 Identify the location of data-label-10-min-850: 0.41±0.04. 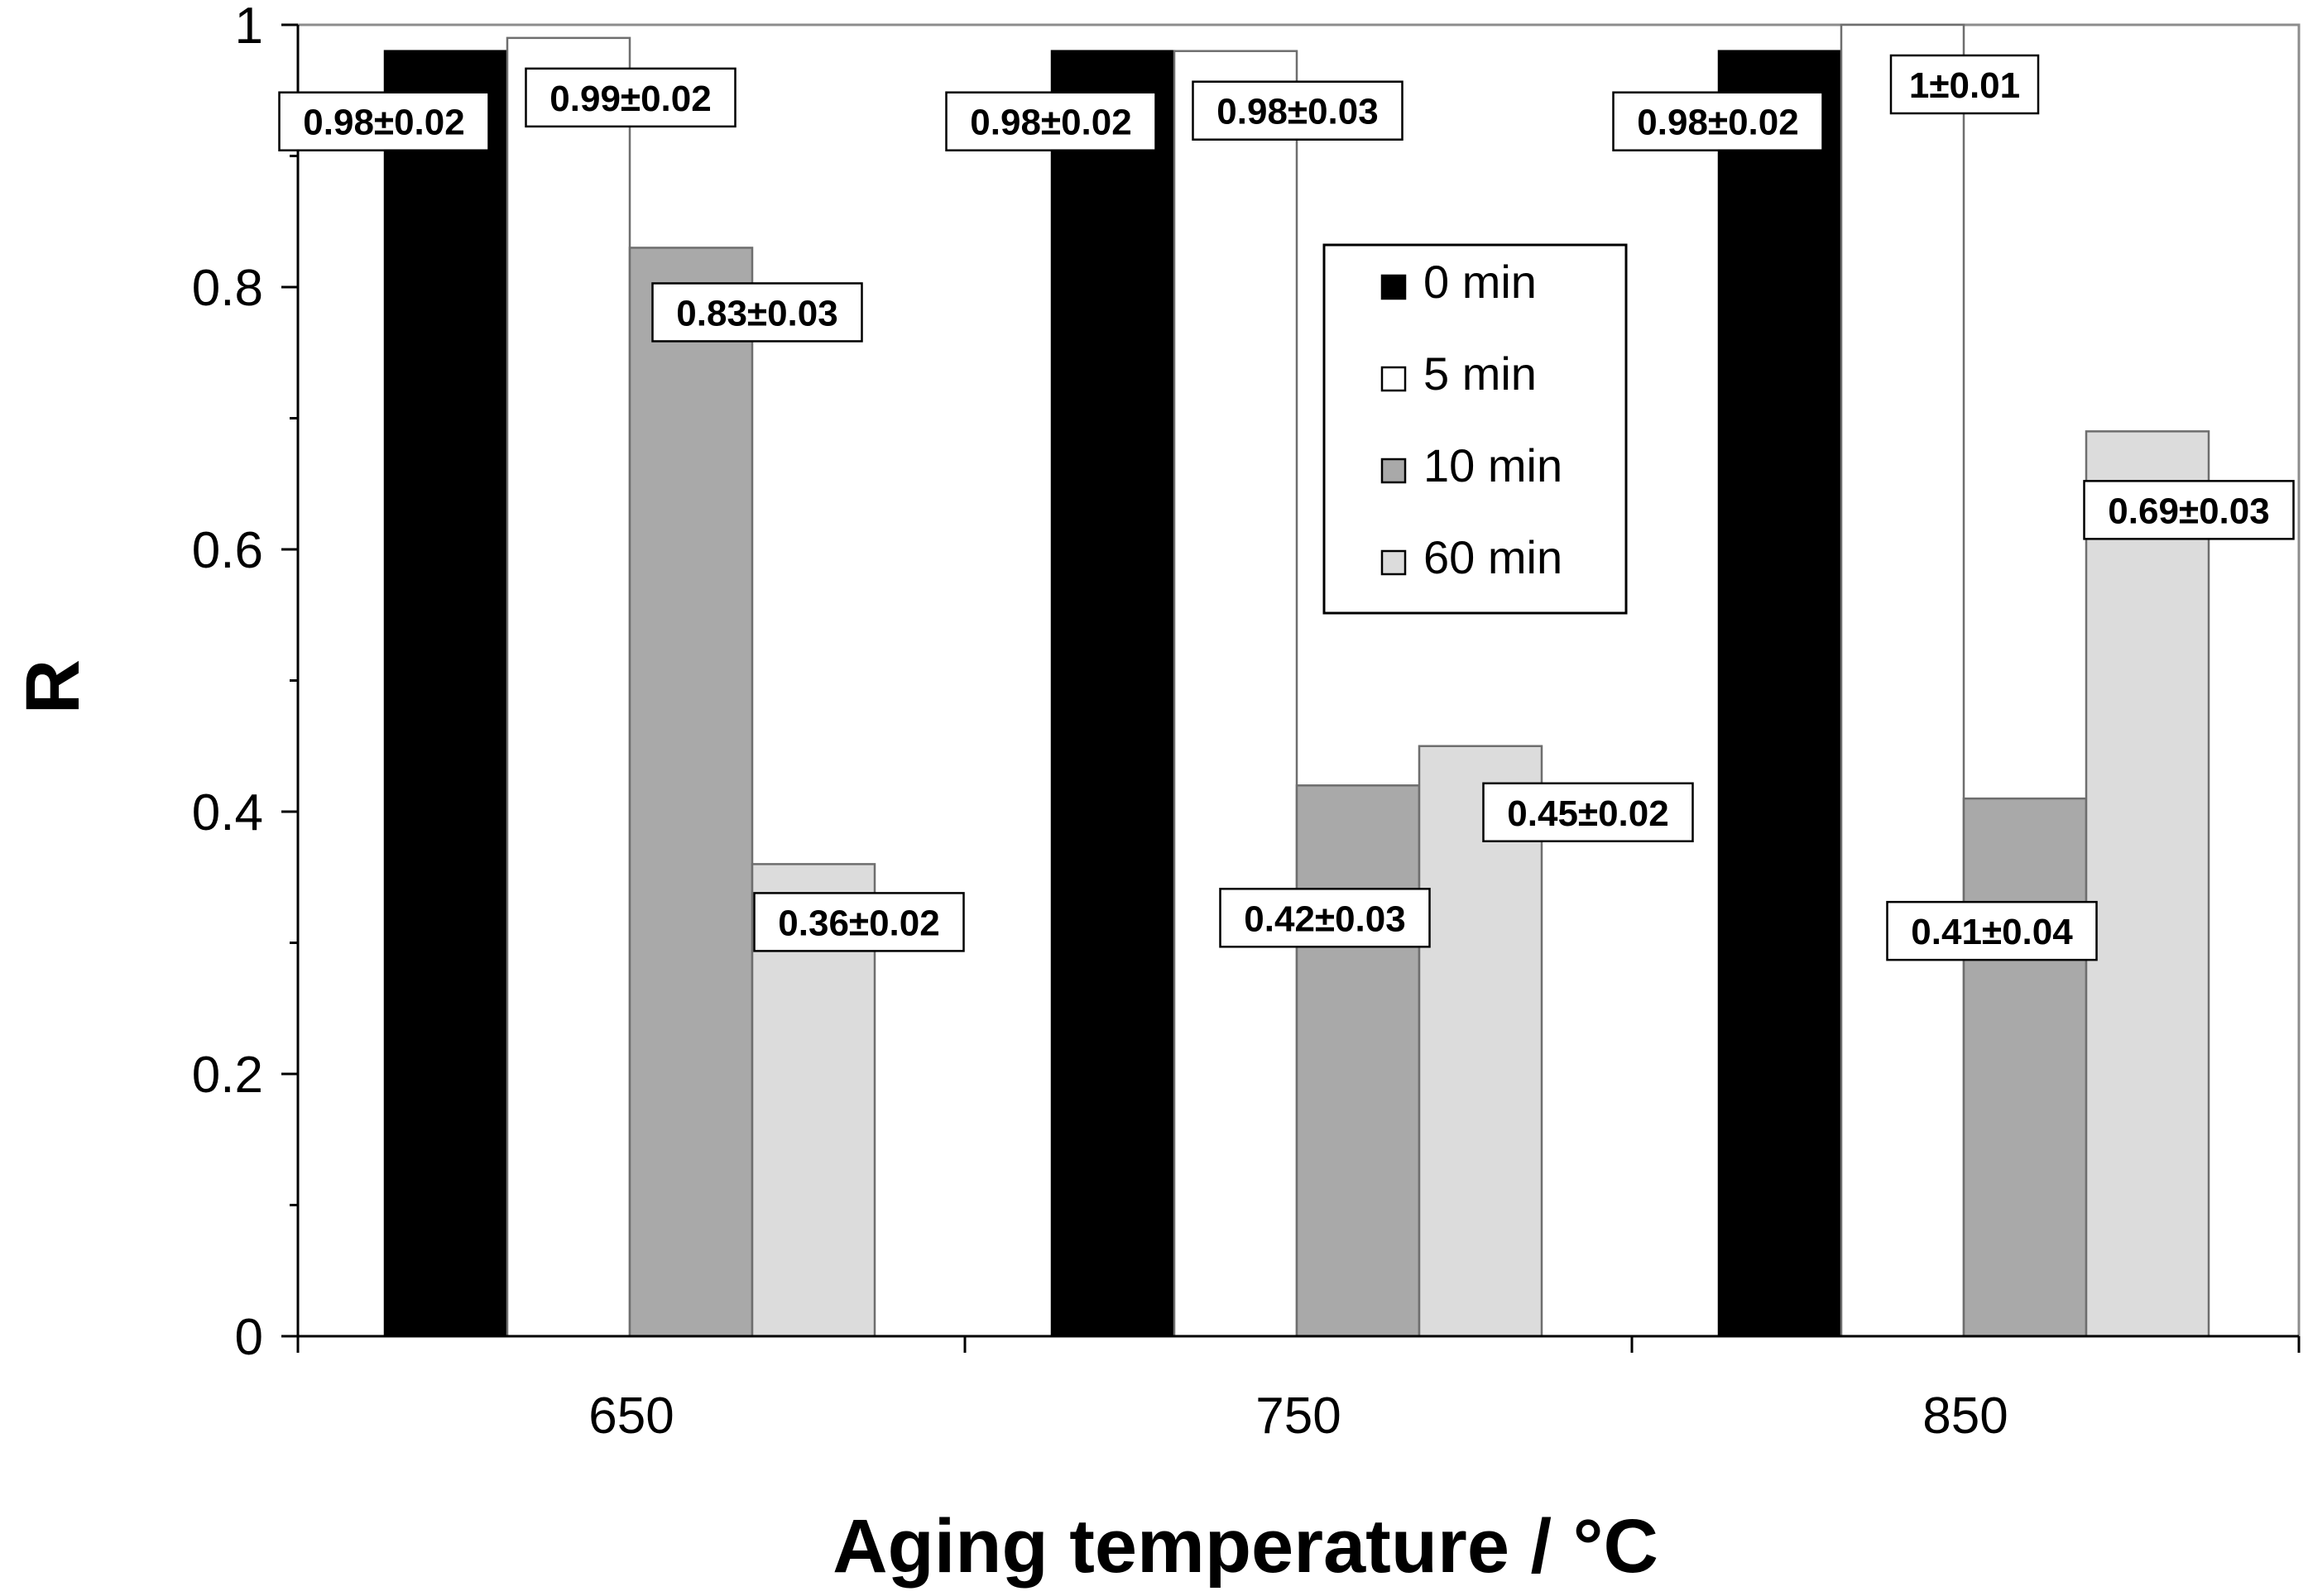
(1992, 932).